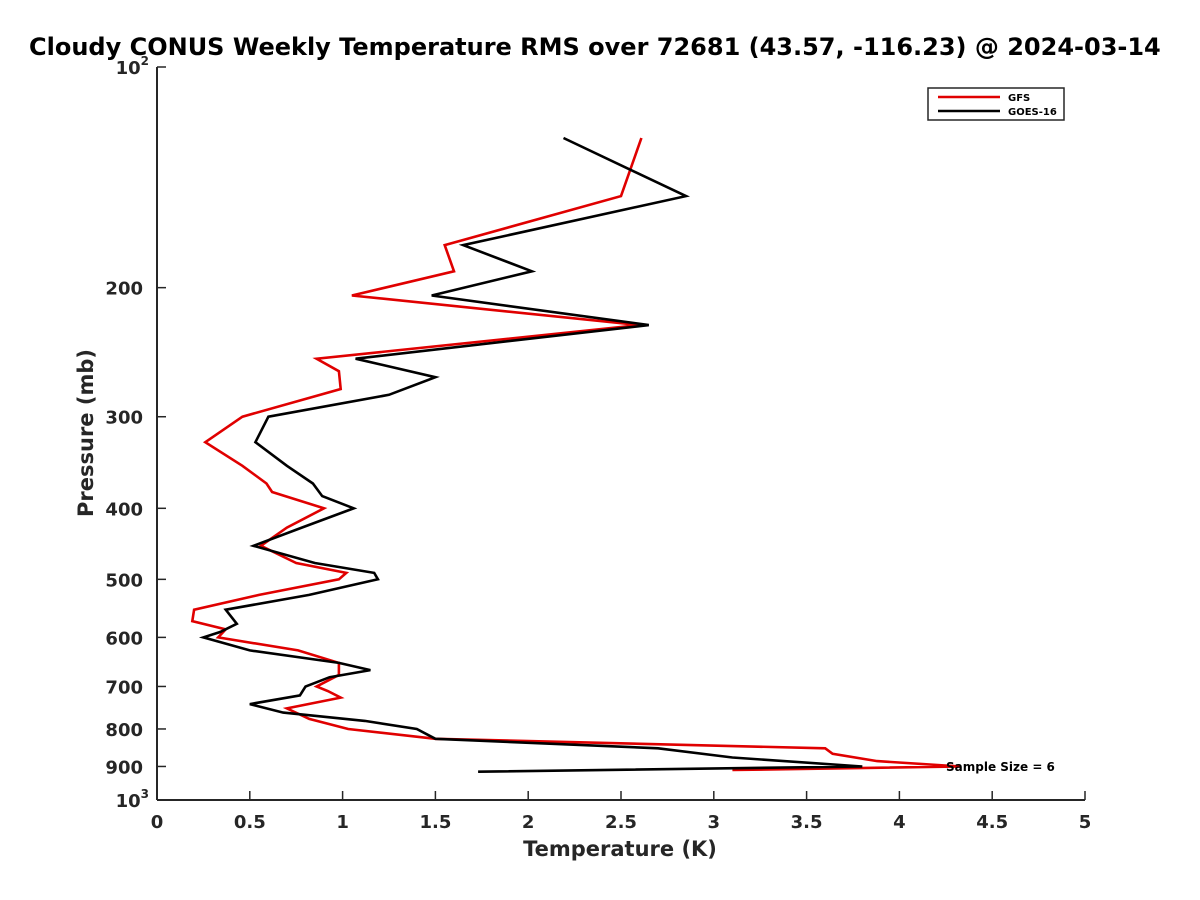  Describe the element at coordinates (132, 66) in the screenshot. I see `y-tick-label: 10²` at that location.